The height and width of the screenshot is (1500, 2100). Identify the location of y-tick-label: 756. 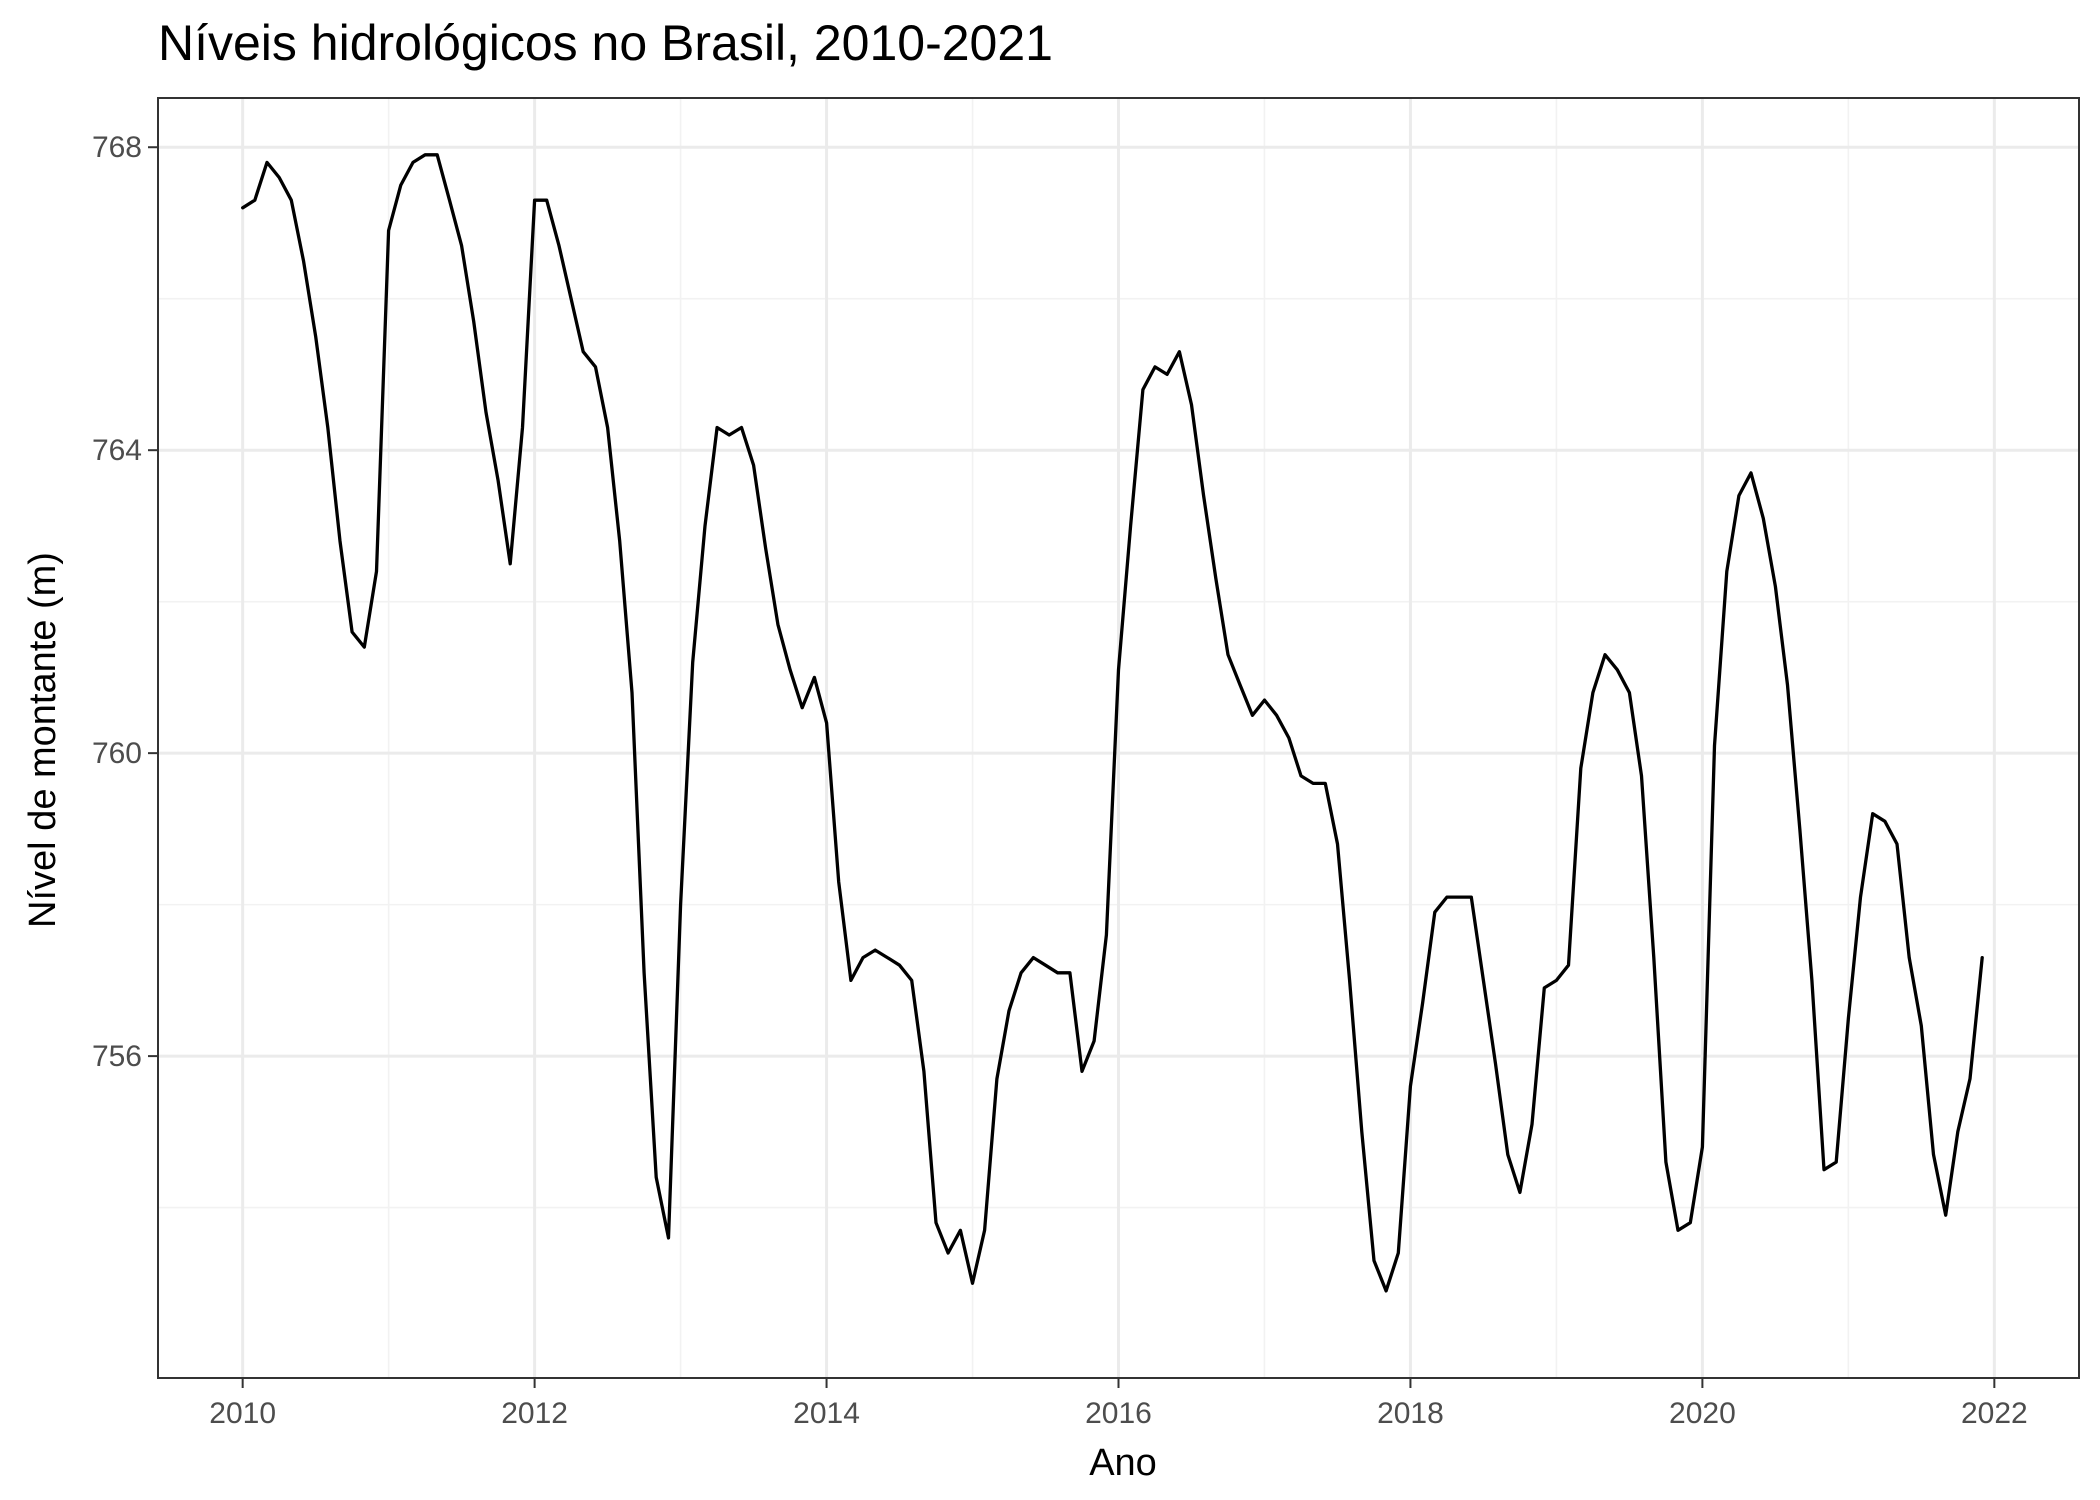
(117, 1056).